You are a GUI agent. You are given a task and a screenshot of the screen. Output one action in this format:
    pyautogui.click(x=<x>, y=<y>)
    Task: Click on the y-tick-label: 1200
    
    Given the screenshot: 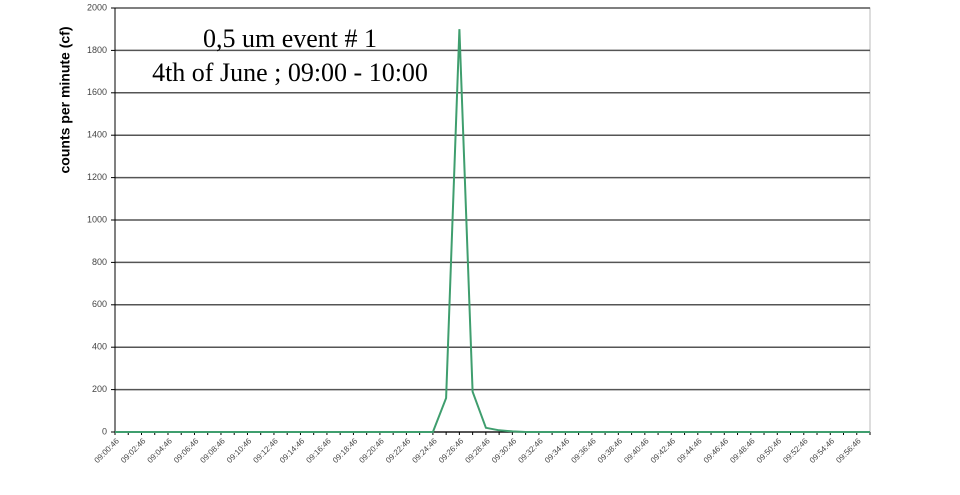 What is the action you would take?
    pyautogui.click(x=97, y=177)
    